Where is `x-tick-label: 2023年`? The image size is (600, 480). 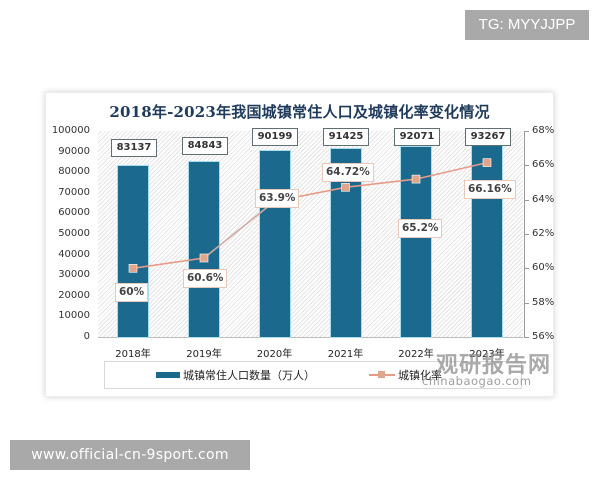
x-tick-label: 2023年 is located at coordinates (487, 354).